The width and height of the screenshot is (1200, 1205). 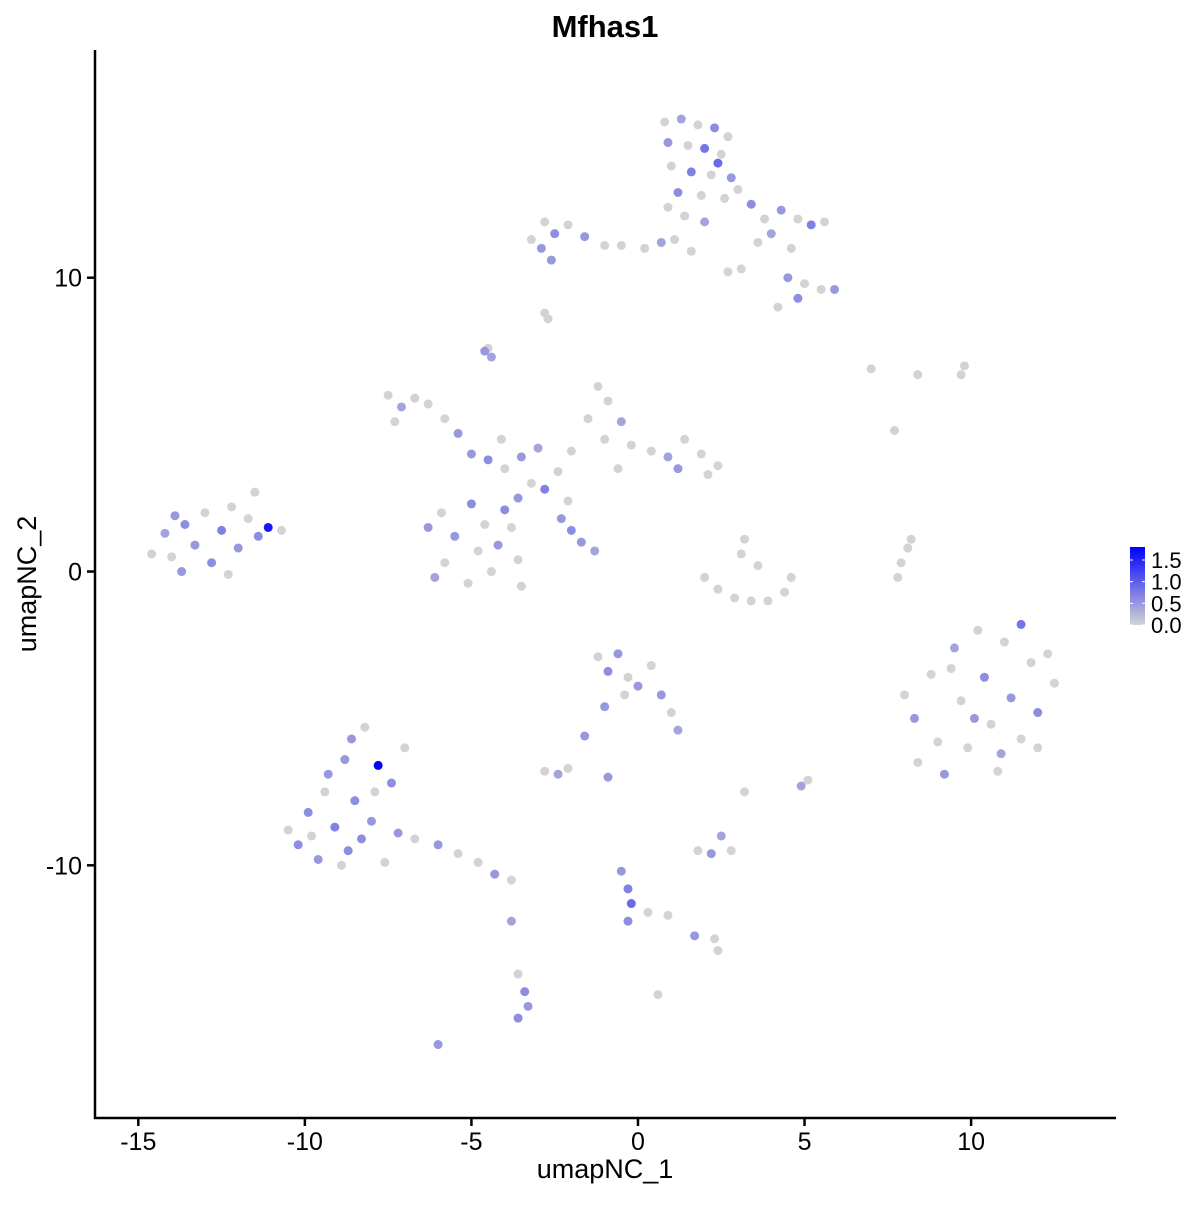 What do you see at coordinates (1166, 560) in the screenshot?
I see `colorbar-tick-label: 1.5` at bounding box center [1166, 560].